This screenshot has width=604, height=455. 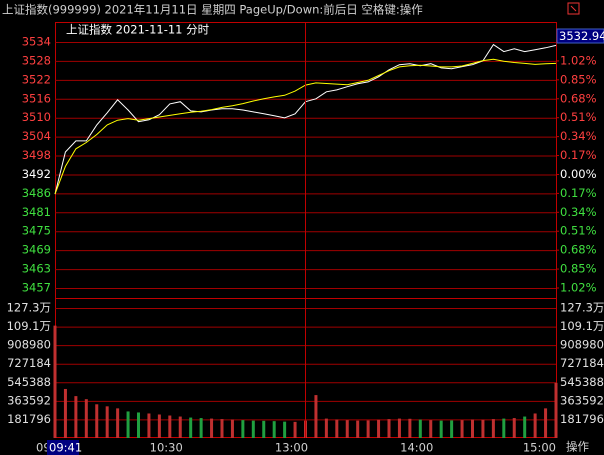 I want to click on chart-title: 上证指数 2021-11-11 分时, so click(x=138, y=30).